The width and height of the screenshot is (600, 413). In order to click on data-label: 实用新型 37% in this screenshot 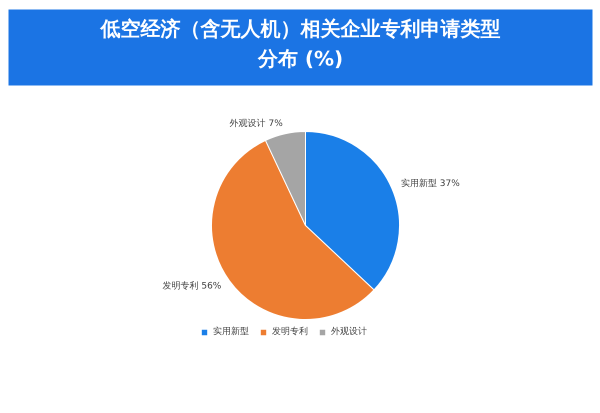, I will do `click(430, 184)`.